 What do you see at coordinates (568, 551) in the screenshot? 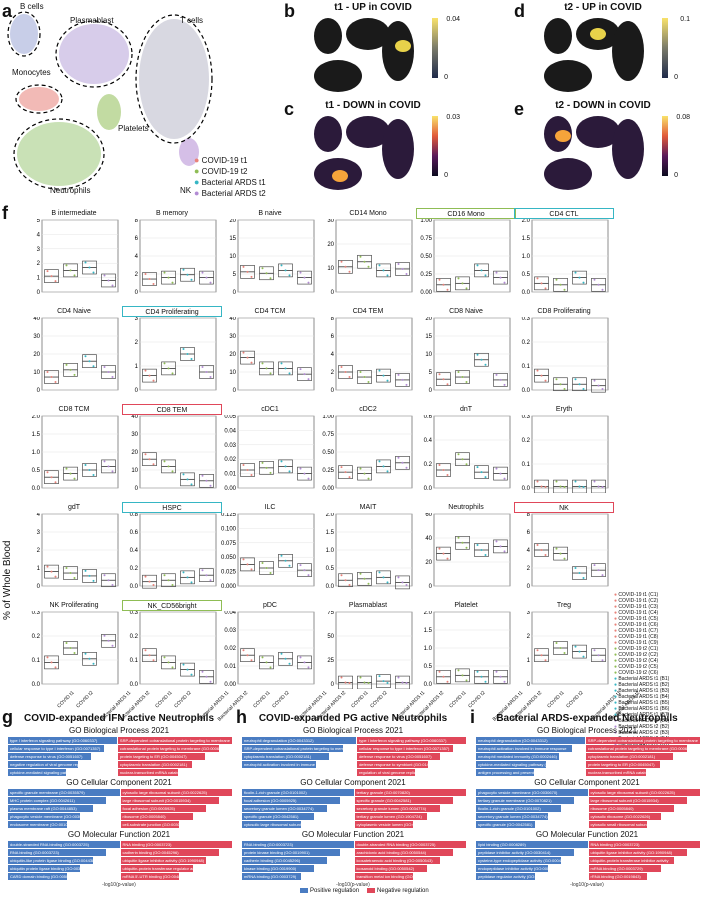
I see `boxplot-svg: 8 6 4 2 0` at bounding box center [568, 551].